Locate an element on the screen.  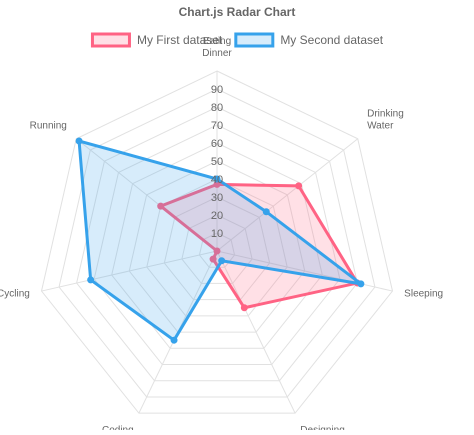
point-label: Coding is located at coordinates (118, 427).